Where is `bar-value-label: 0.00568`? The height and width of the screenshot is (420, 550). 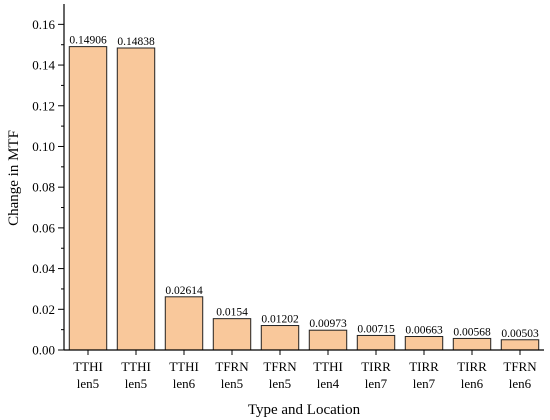
bar-value-label: 0.00568 is located at coordinates (472, 332).